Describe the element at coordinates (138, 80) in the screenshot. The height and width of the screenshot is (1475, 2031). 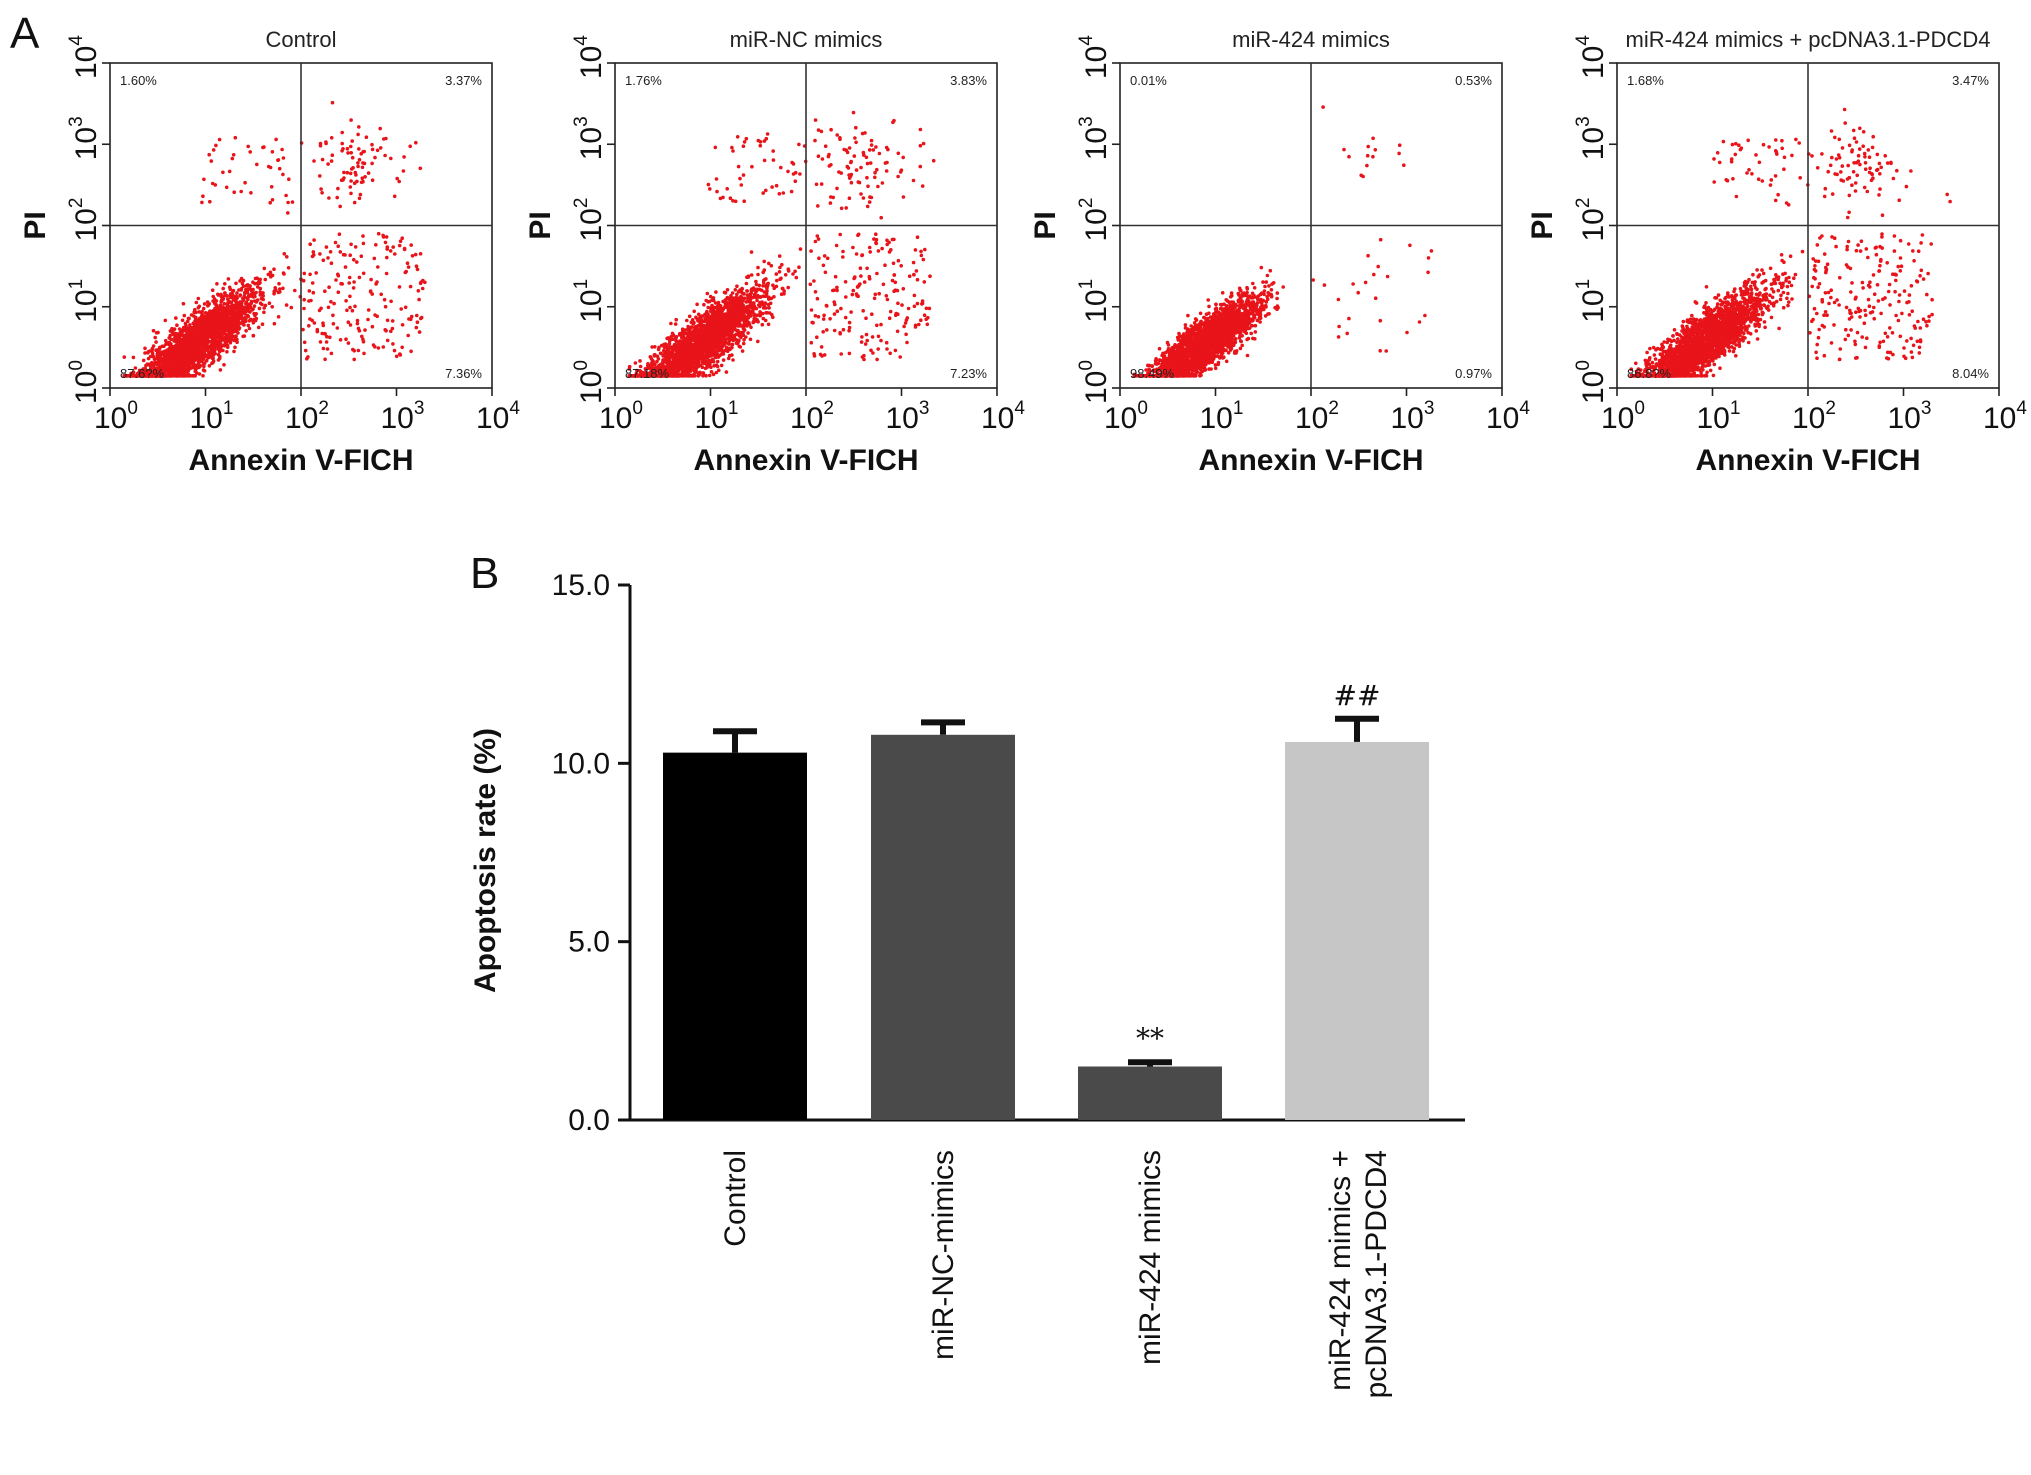
I see `quadrant-upper-left-pct: 1.60%` at that location.